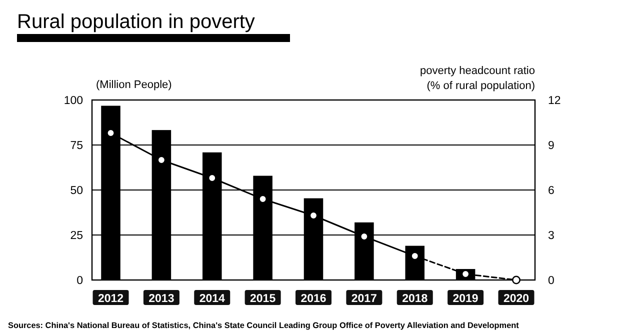 This screenshot has width=630, height=336. Describe the element at coordinates (76, 146) in the screenshot. I see `y-tick-label: 75` at that location.